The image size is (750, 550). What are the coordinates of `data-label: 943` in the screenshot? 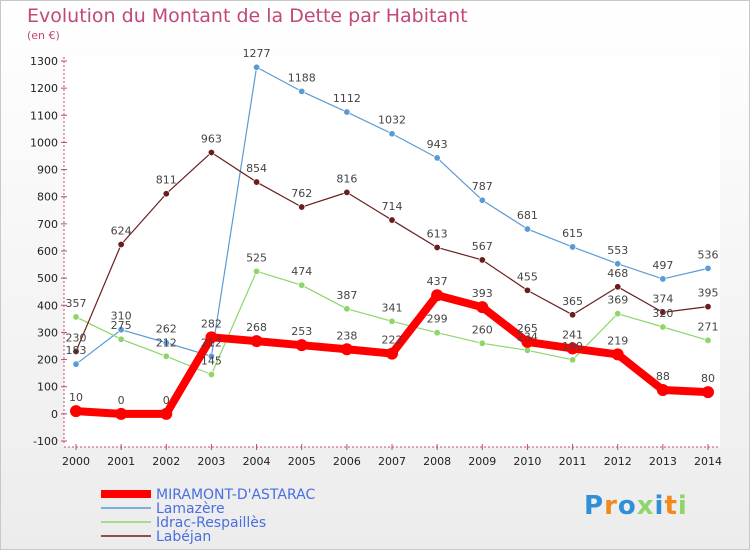 It's located at (437, 144).